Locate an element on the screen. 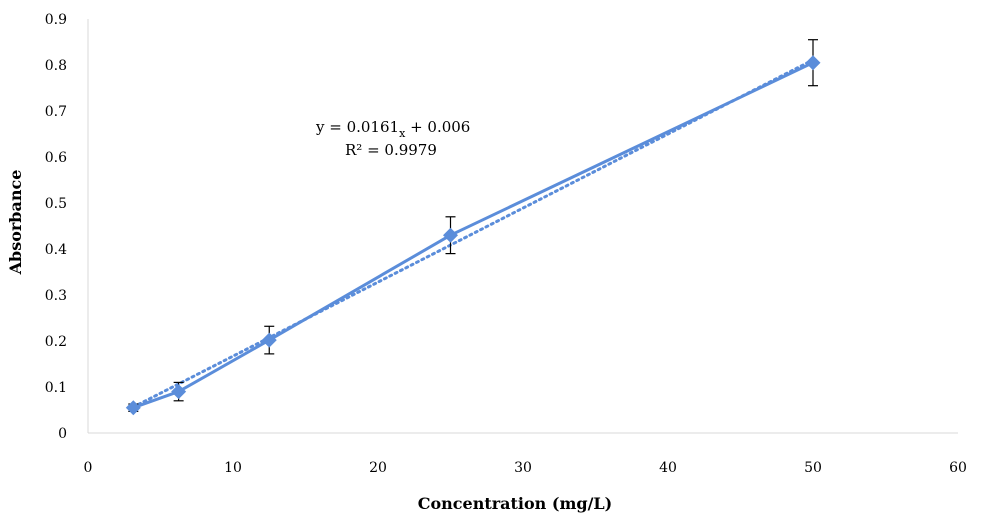  y-tick-label: 0.7 is located at coordinates (56, 112).